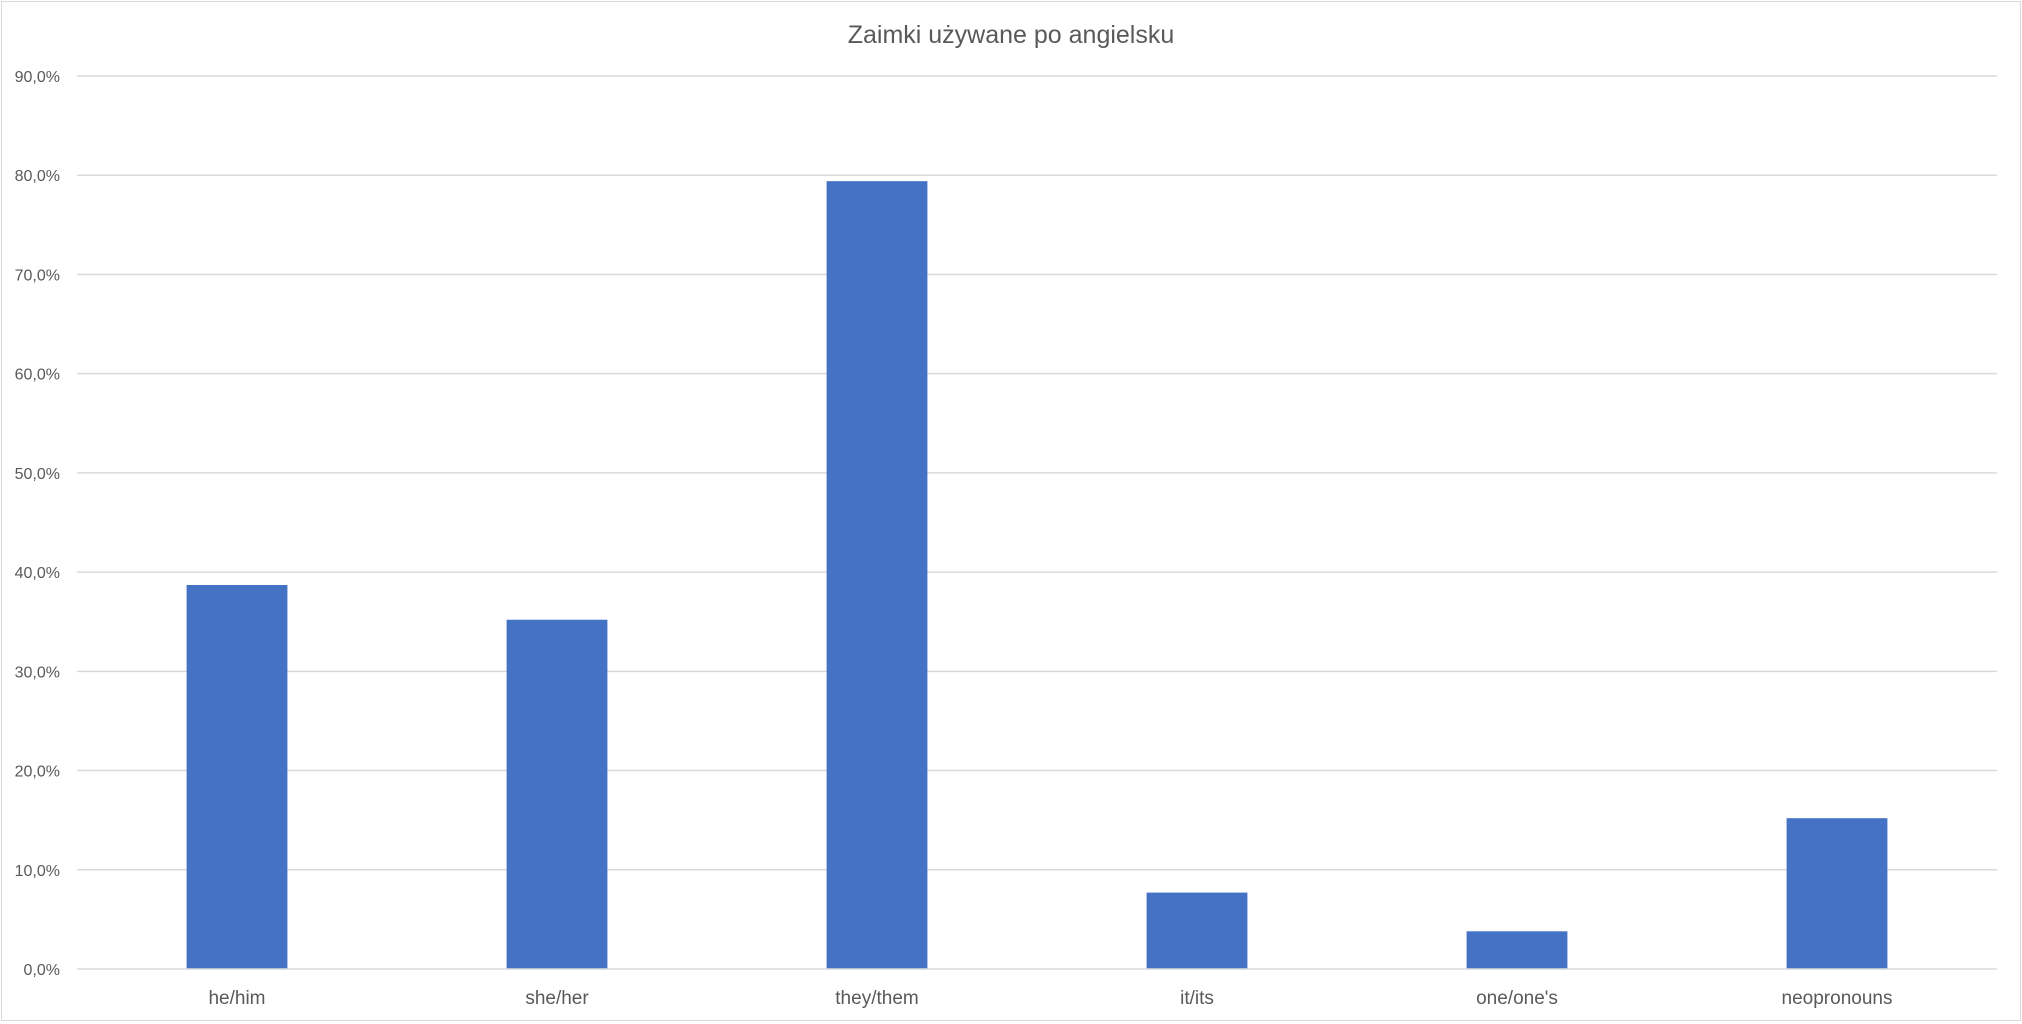 The image size is (2022, 1024). Describe the element at coordinates (1011, 35) in the screenshot. I see `chart-title: Zaimki używane po angielsku` at that location.